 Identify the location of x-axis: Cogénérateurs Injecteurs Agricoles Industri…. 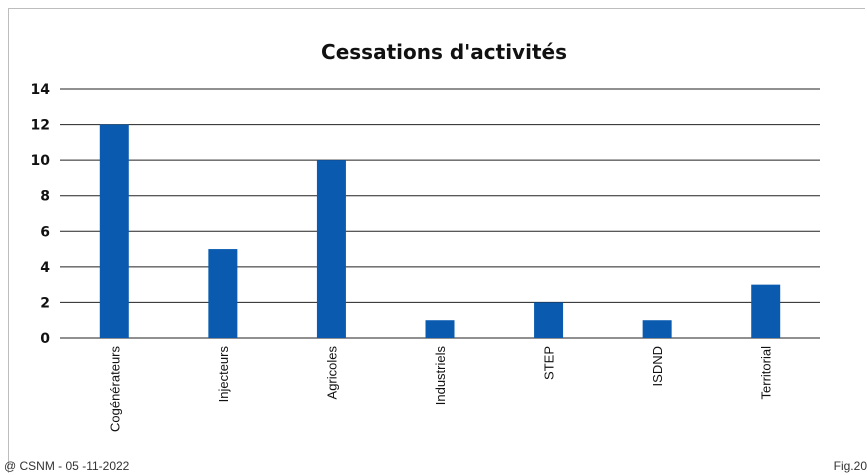
(440, 389).